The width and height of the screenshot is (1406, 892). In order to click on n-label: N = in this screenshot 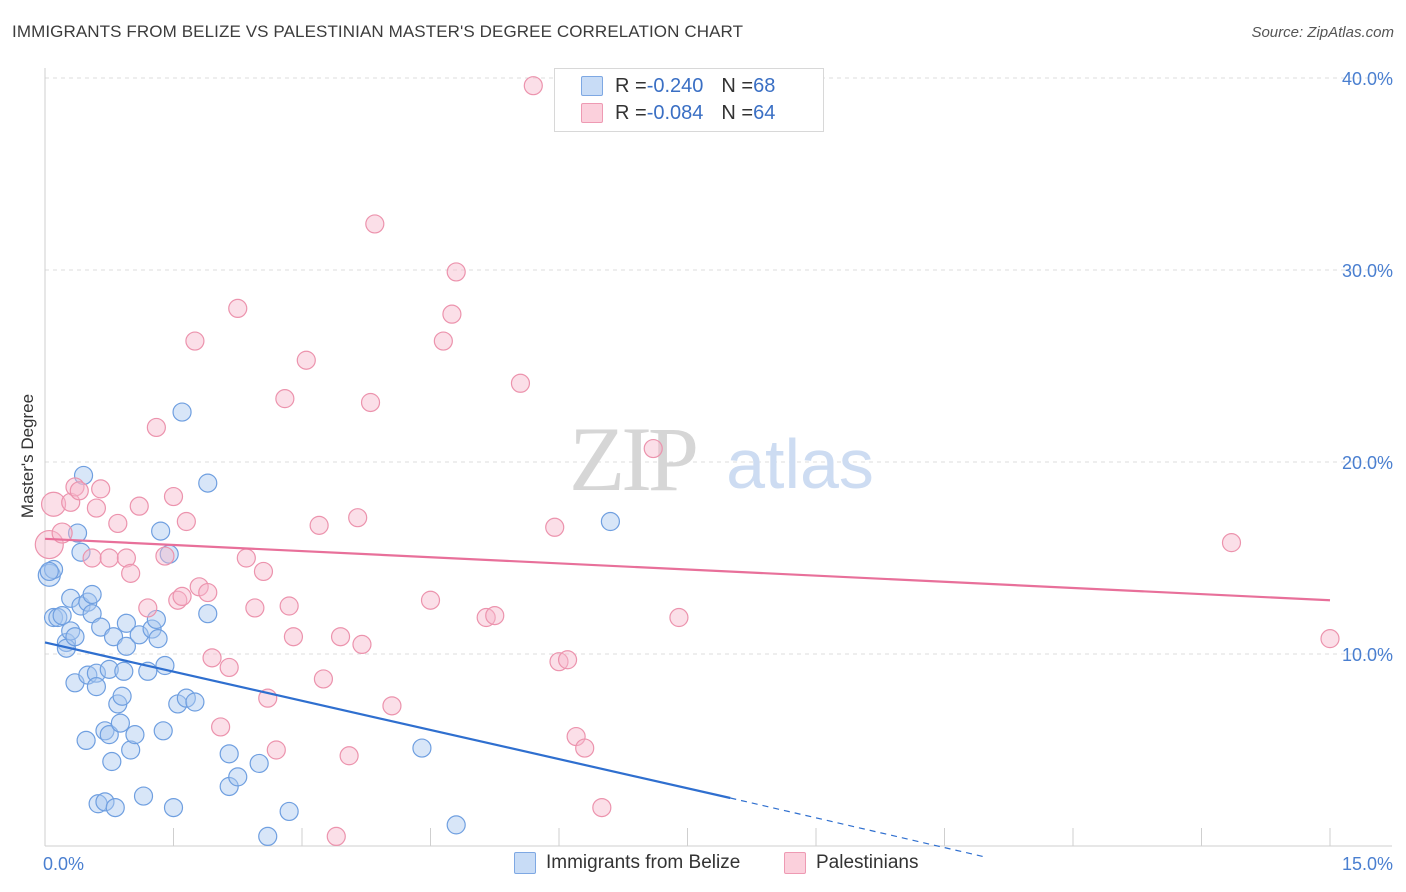, I will do `click(737, 85)`.